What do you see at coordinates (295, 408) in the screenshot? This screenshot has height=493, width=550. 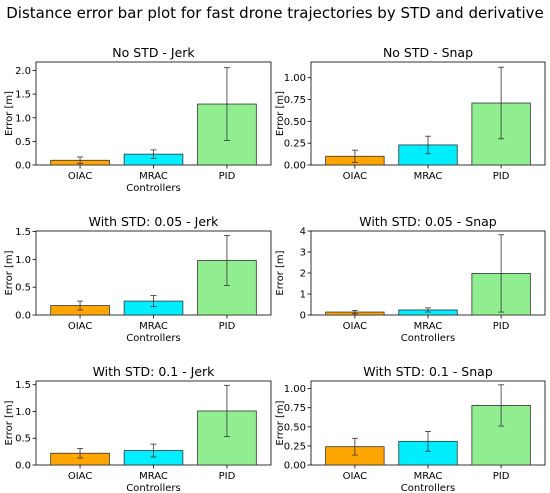 I see `chart-5-ytick-label: 0.75` at bounding box center [295, 408].